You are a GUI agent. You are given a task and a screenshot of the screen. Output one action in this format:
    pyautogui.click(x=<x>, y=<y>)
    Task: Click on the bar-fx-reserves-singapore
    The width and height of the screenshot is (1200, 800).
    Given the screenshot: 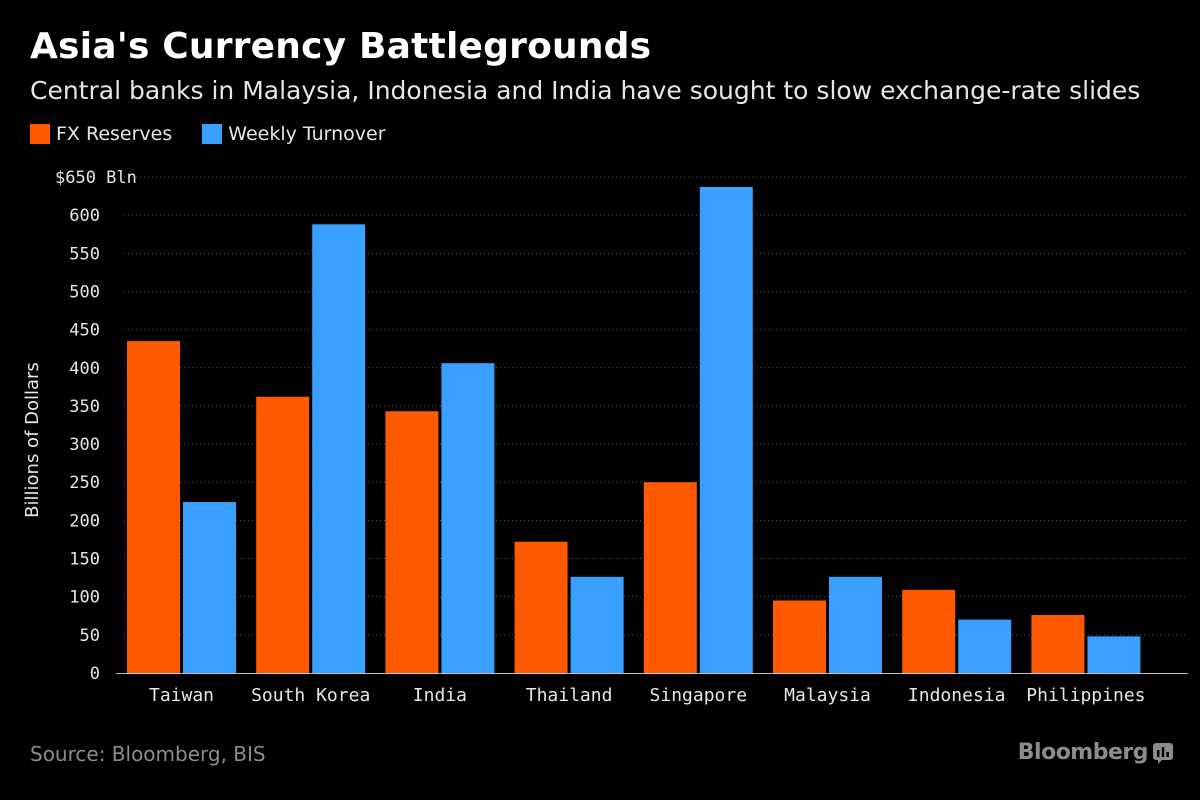 What is the action you would take?
    pyautogui.click(x=670, y=577)
    